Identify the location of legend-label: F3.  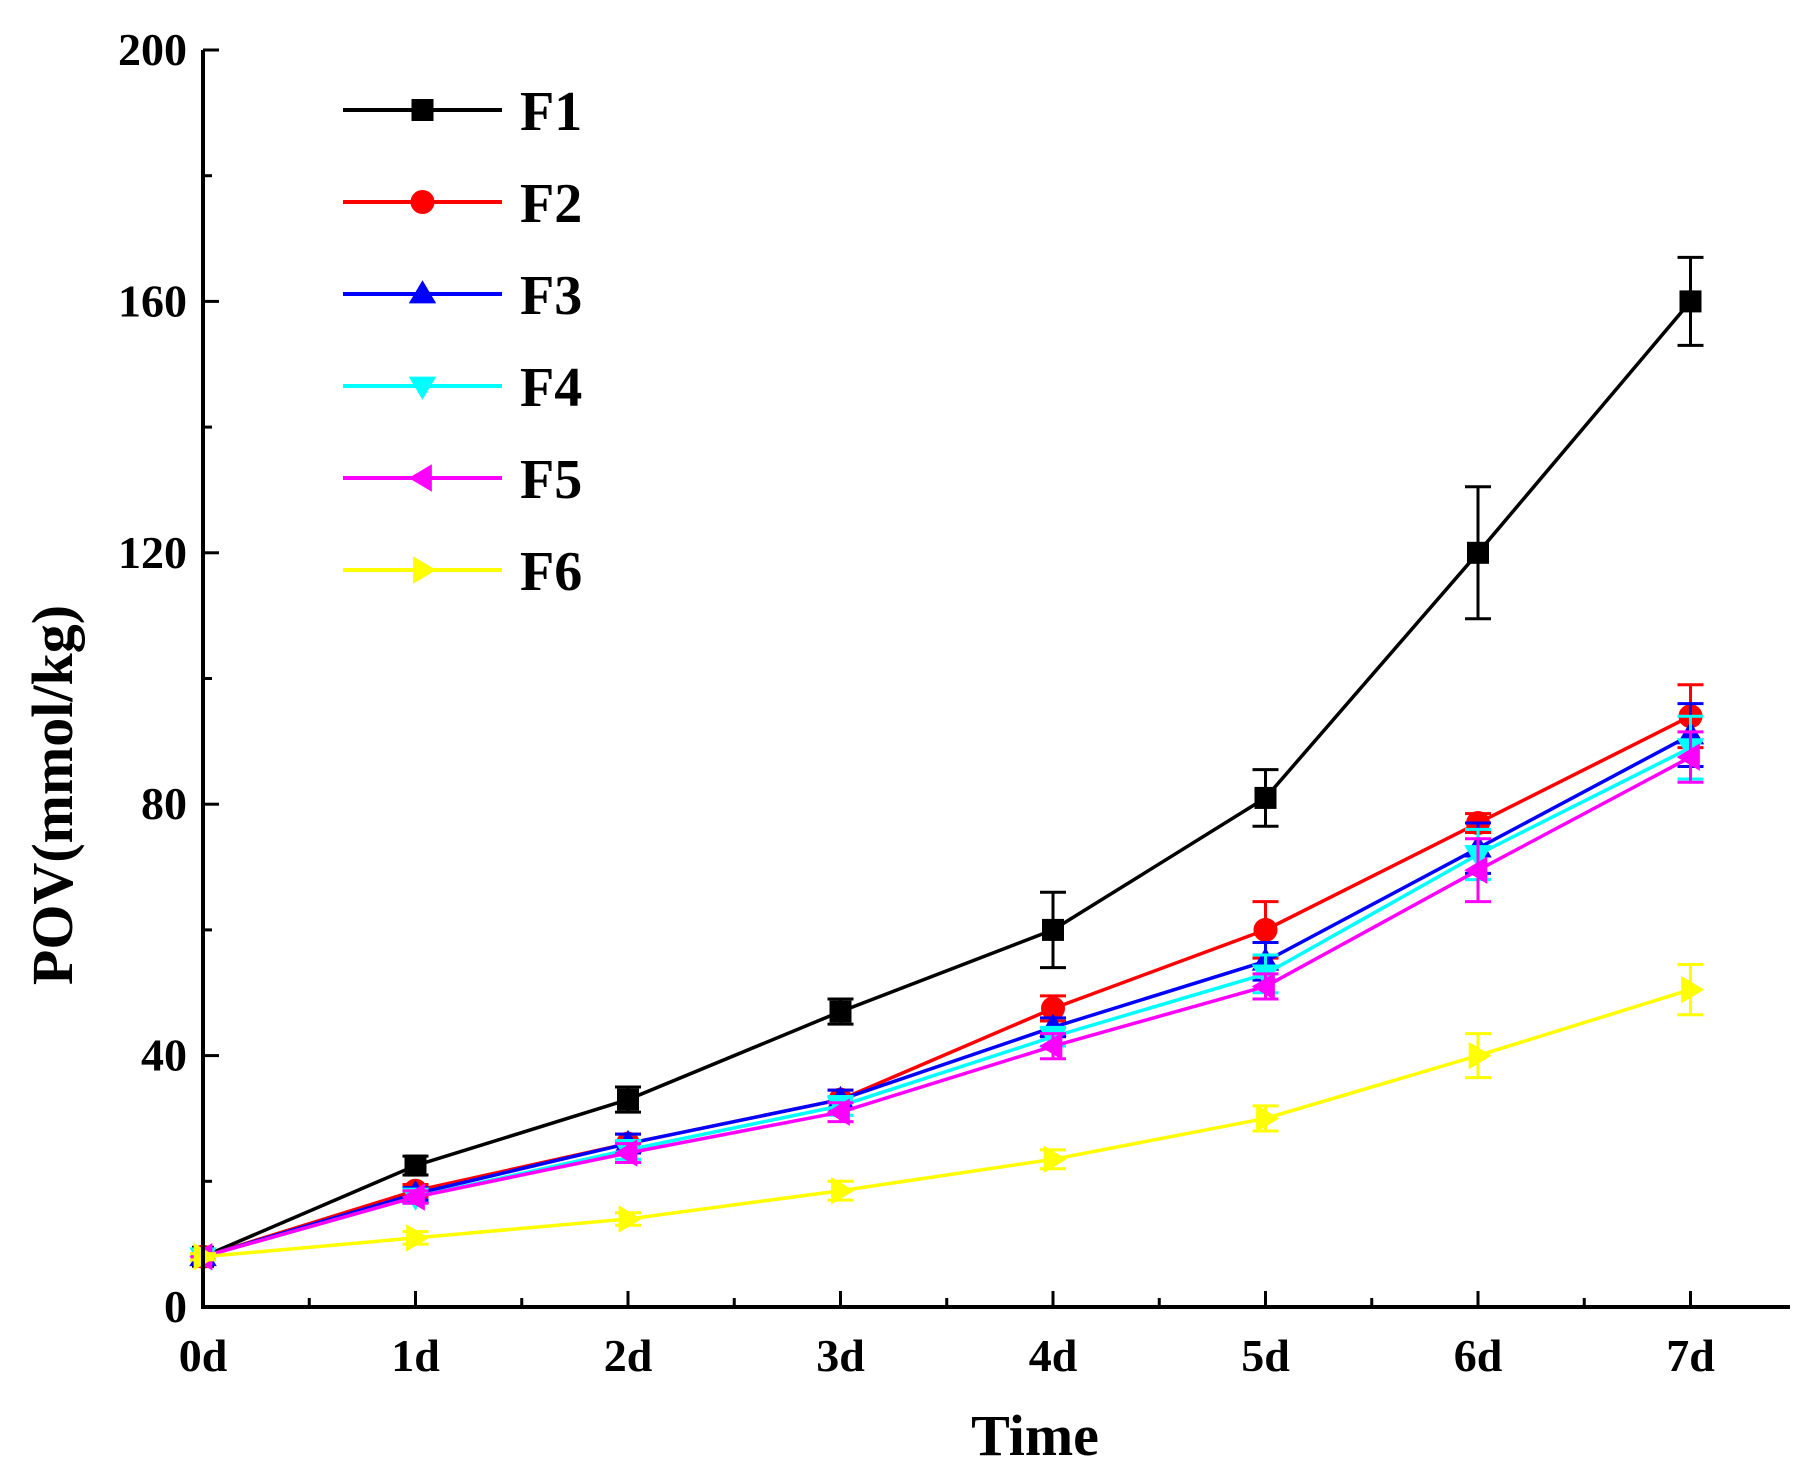
(551, 296).